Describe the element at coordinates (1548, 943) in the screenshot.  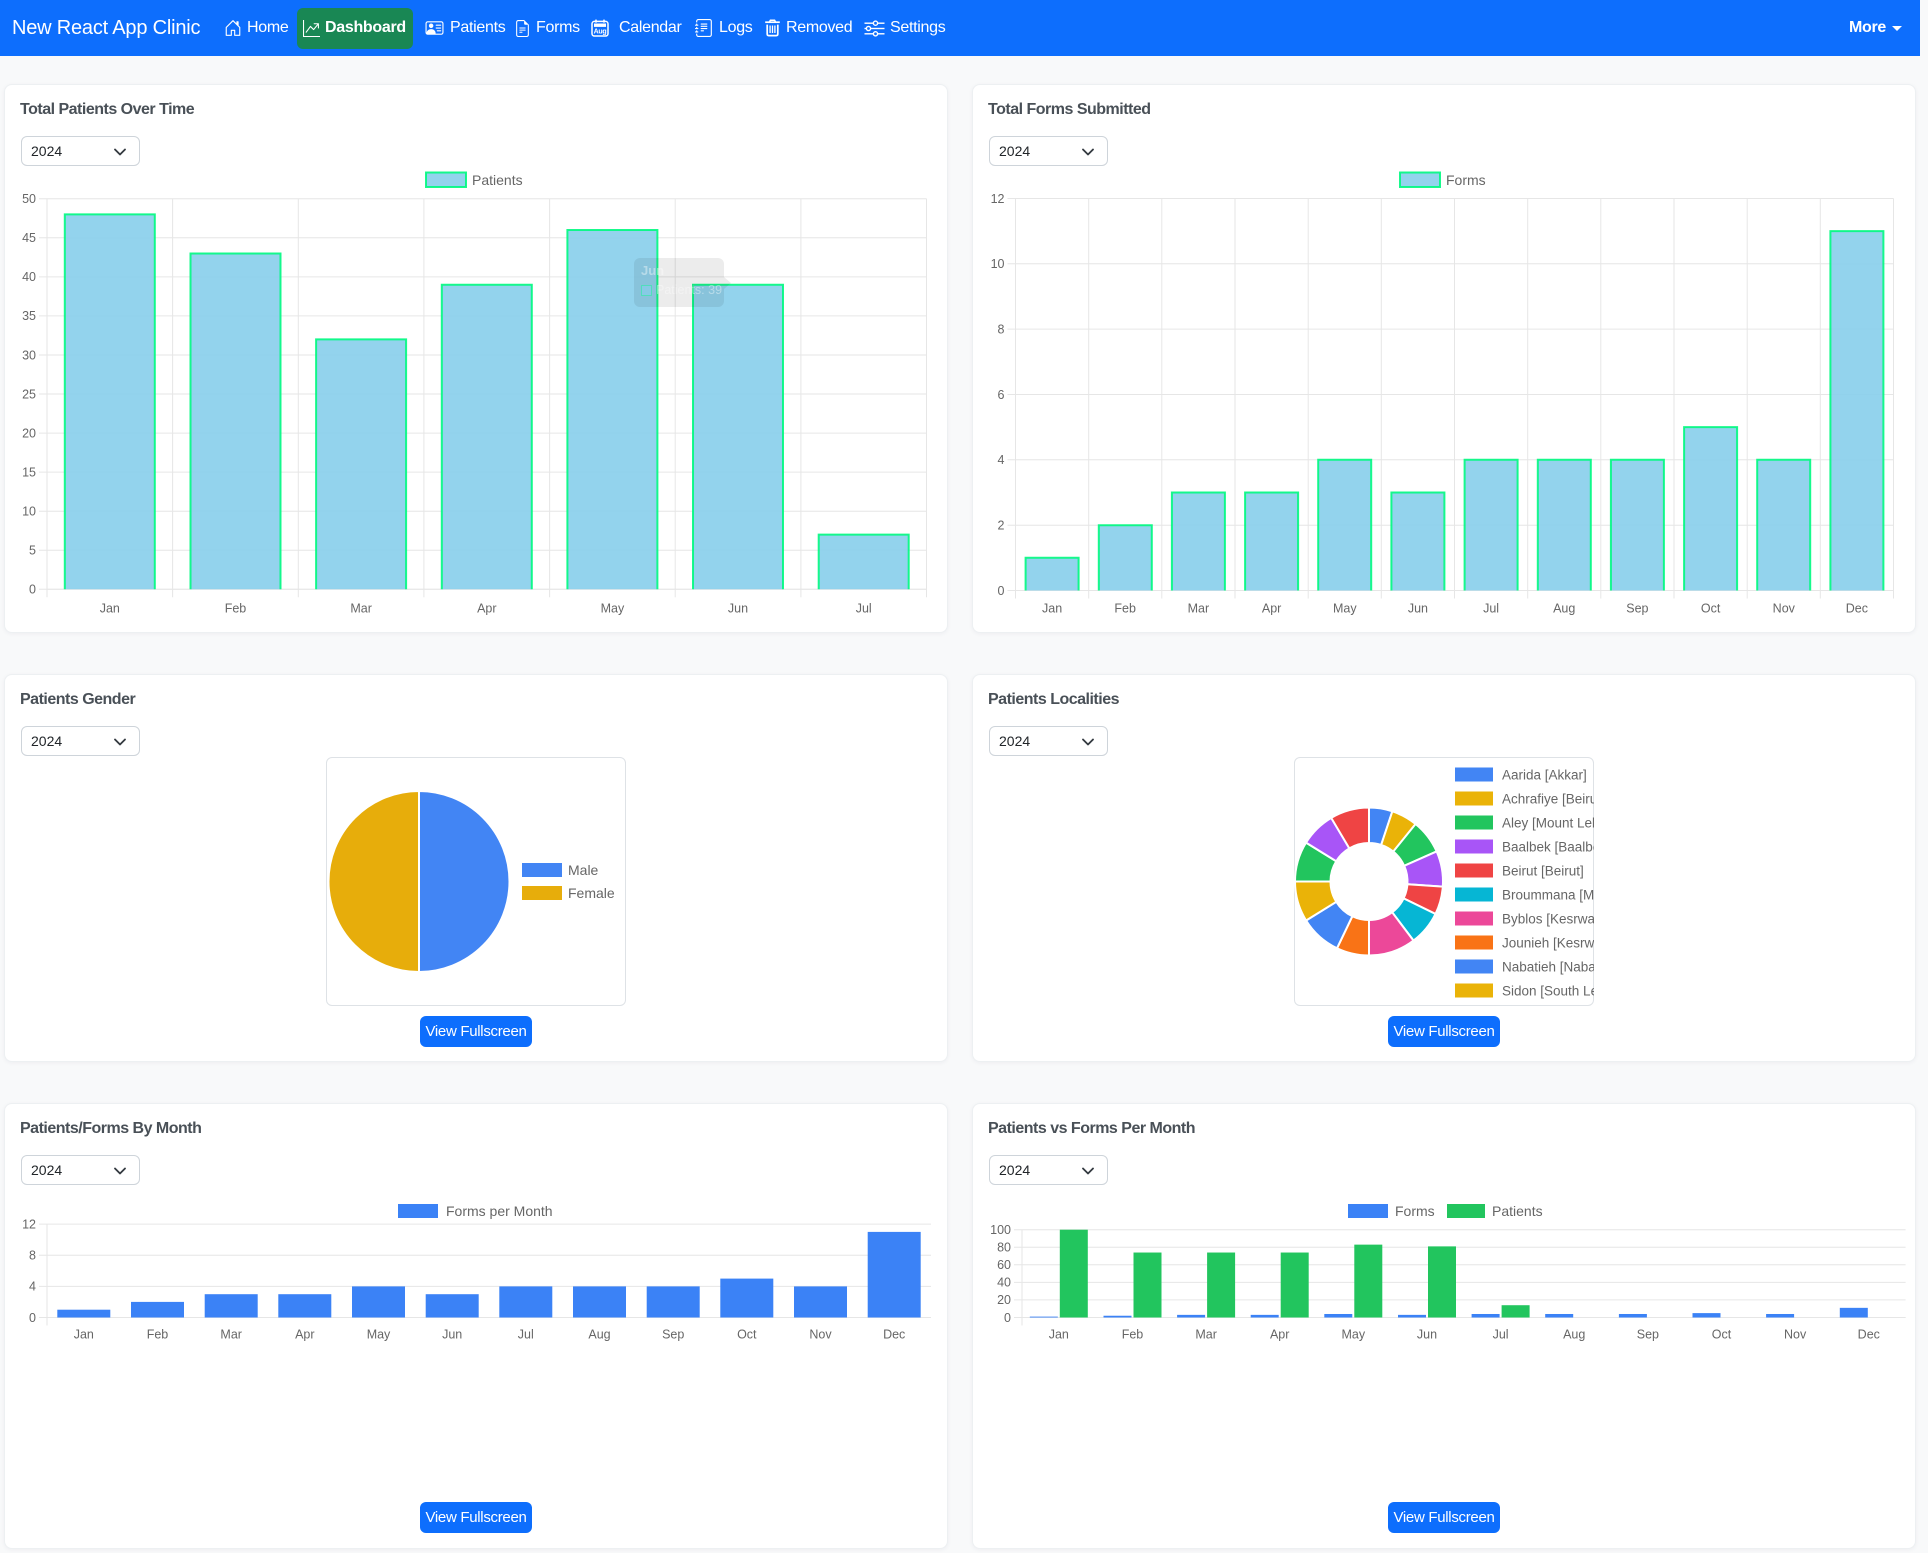
I see `svg-text: Jounieh [Kesrwan-Jbeil]` at that location.